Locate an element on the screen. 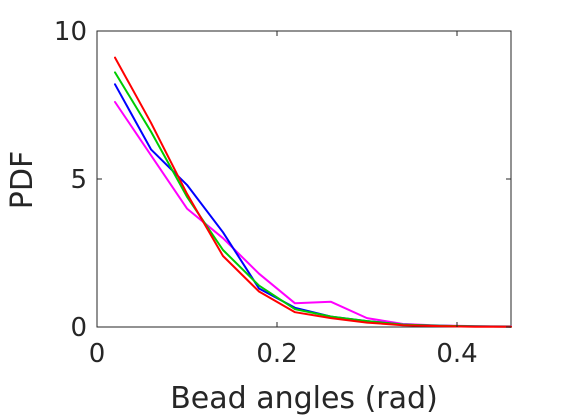  y-tick-label: 10 is located at coordinates (70, 32).